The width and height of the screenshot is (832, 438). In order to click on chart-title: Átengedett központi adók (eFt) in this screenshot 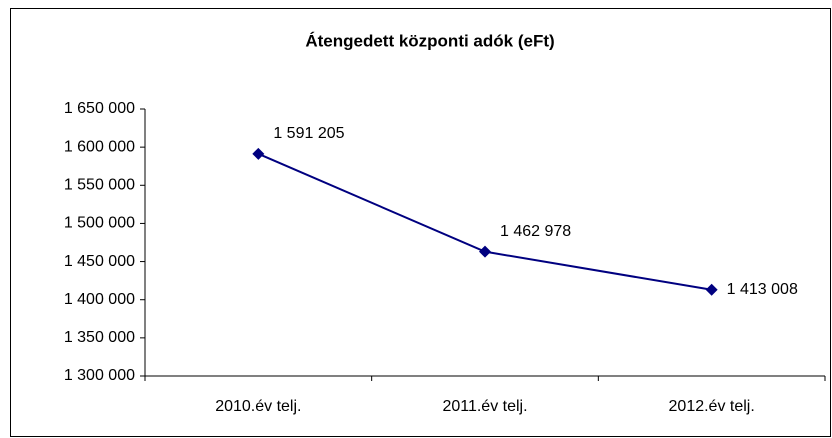, I will do `click(429, 40)`.